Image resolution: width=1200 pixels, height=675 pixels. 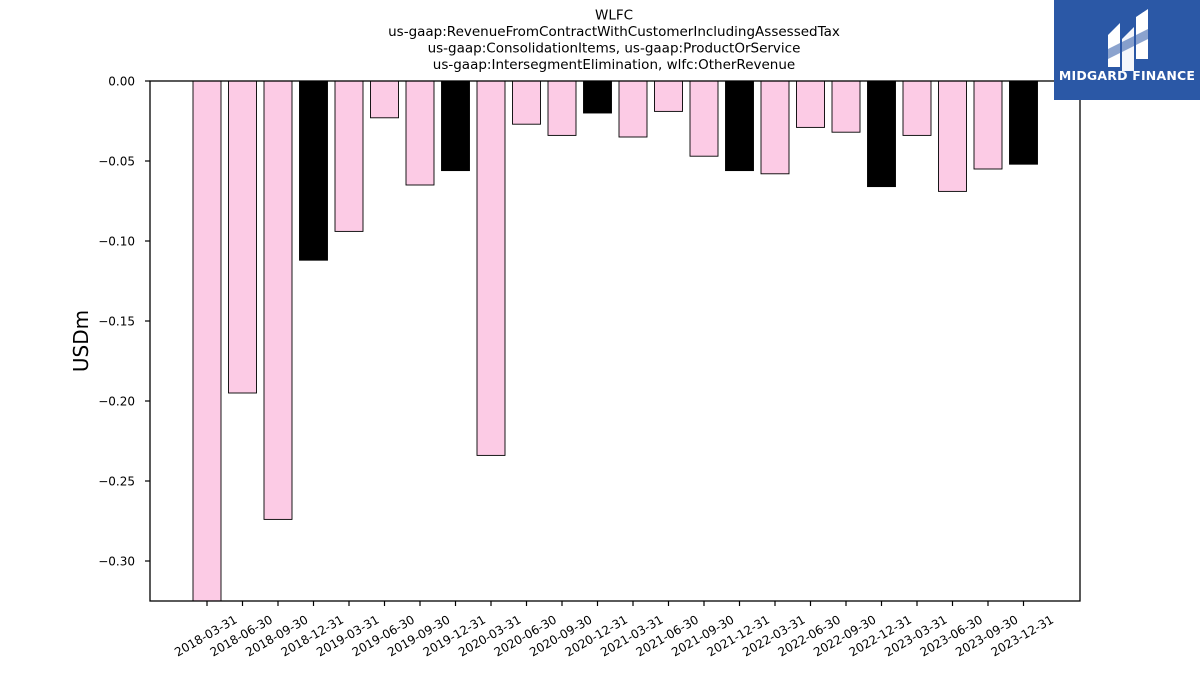 What do you see at coordinates (1127, 75) in the screenshot?
I see `logo-text: MIDGARD FINANCE` at bounding box center [1127, 75].